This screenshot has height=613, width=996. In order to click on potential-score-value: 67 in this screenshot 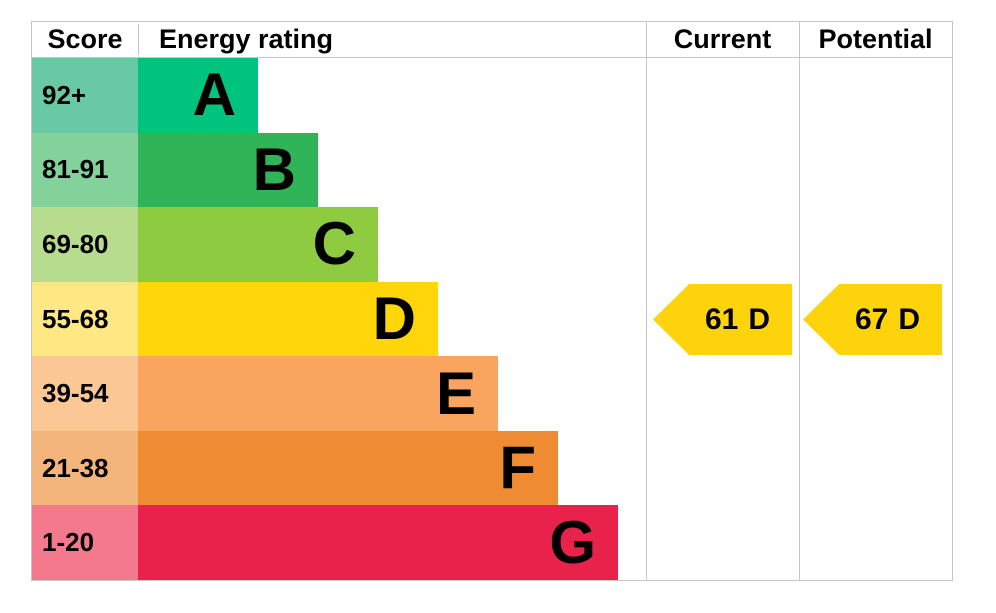, I will do `click(871, 319)`.